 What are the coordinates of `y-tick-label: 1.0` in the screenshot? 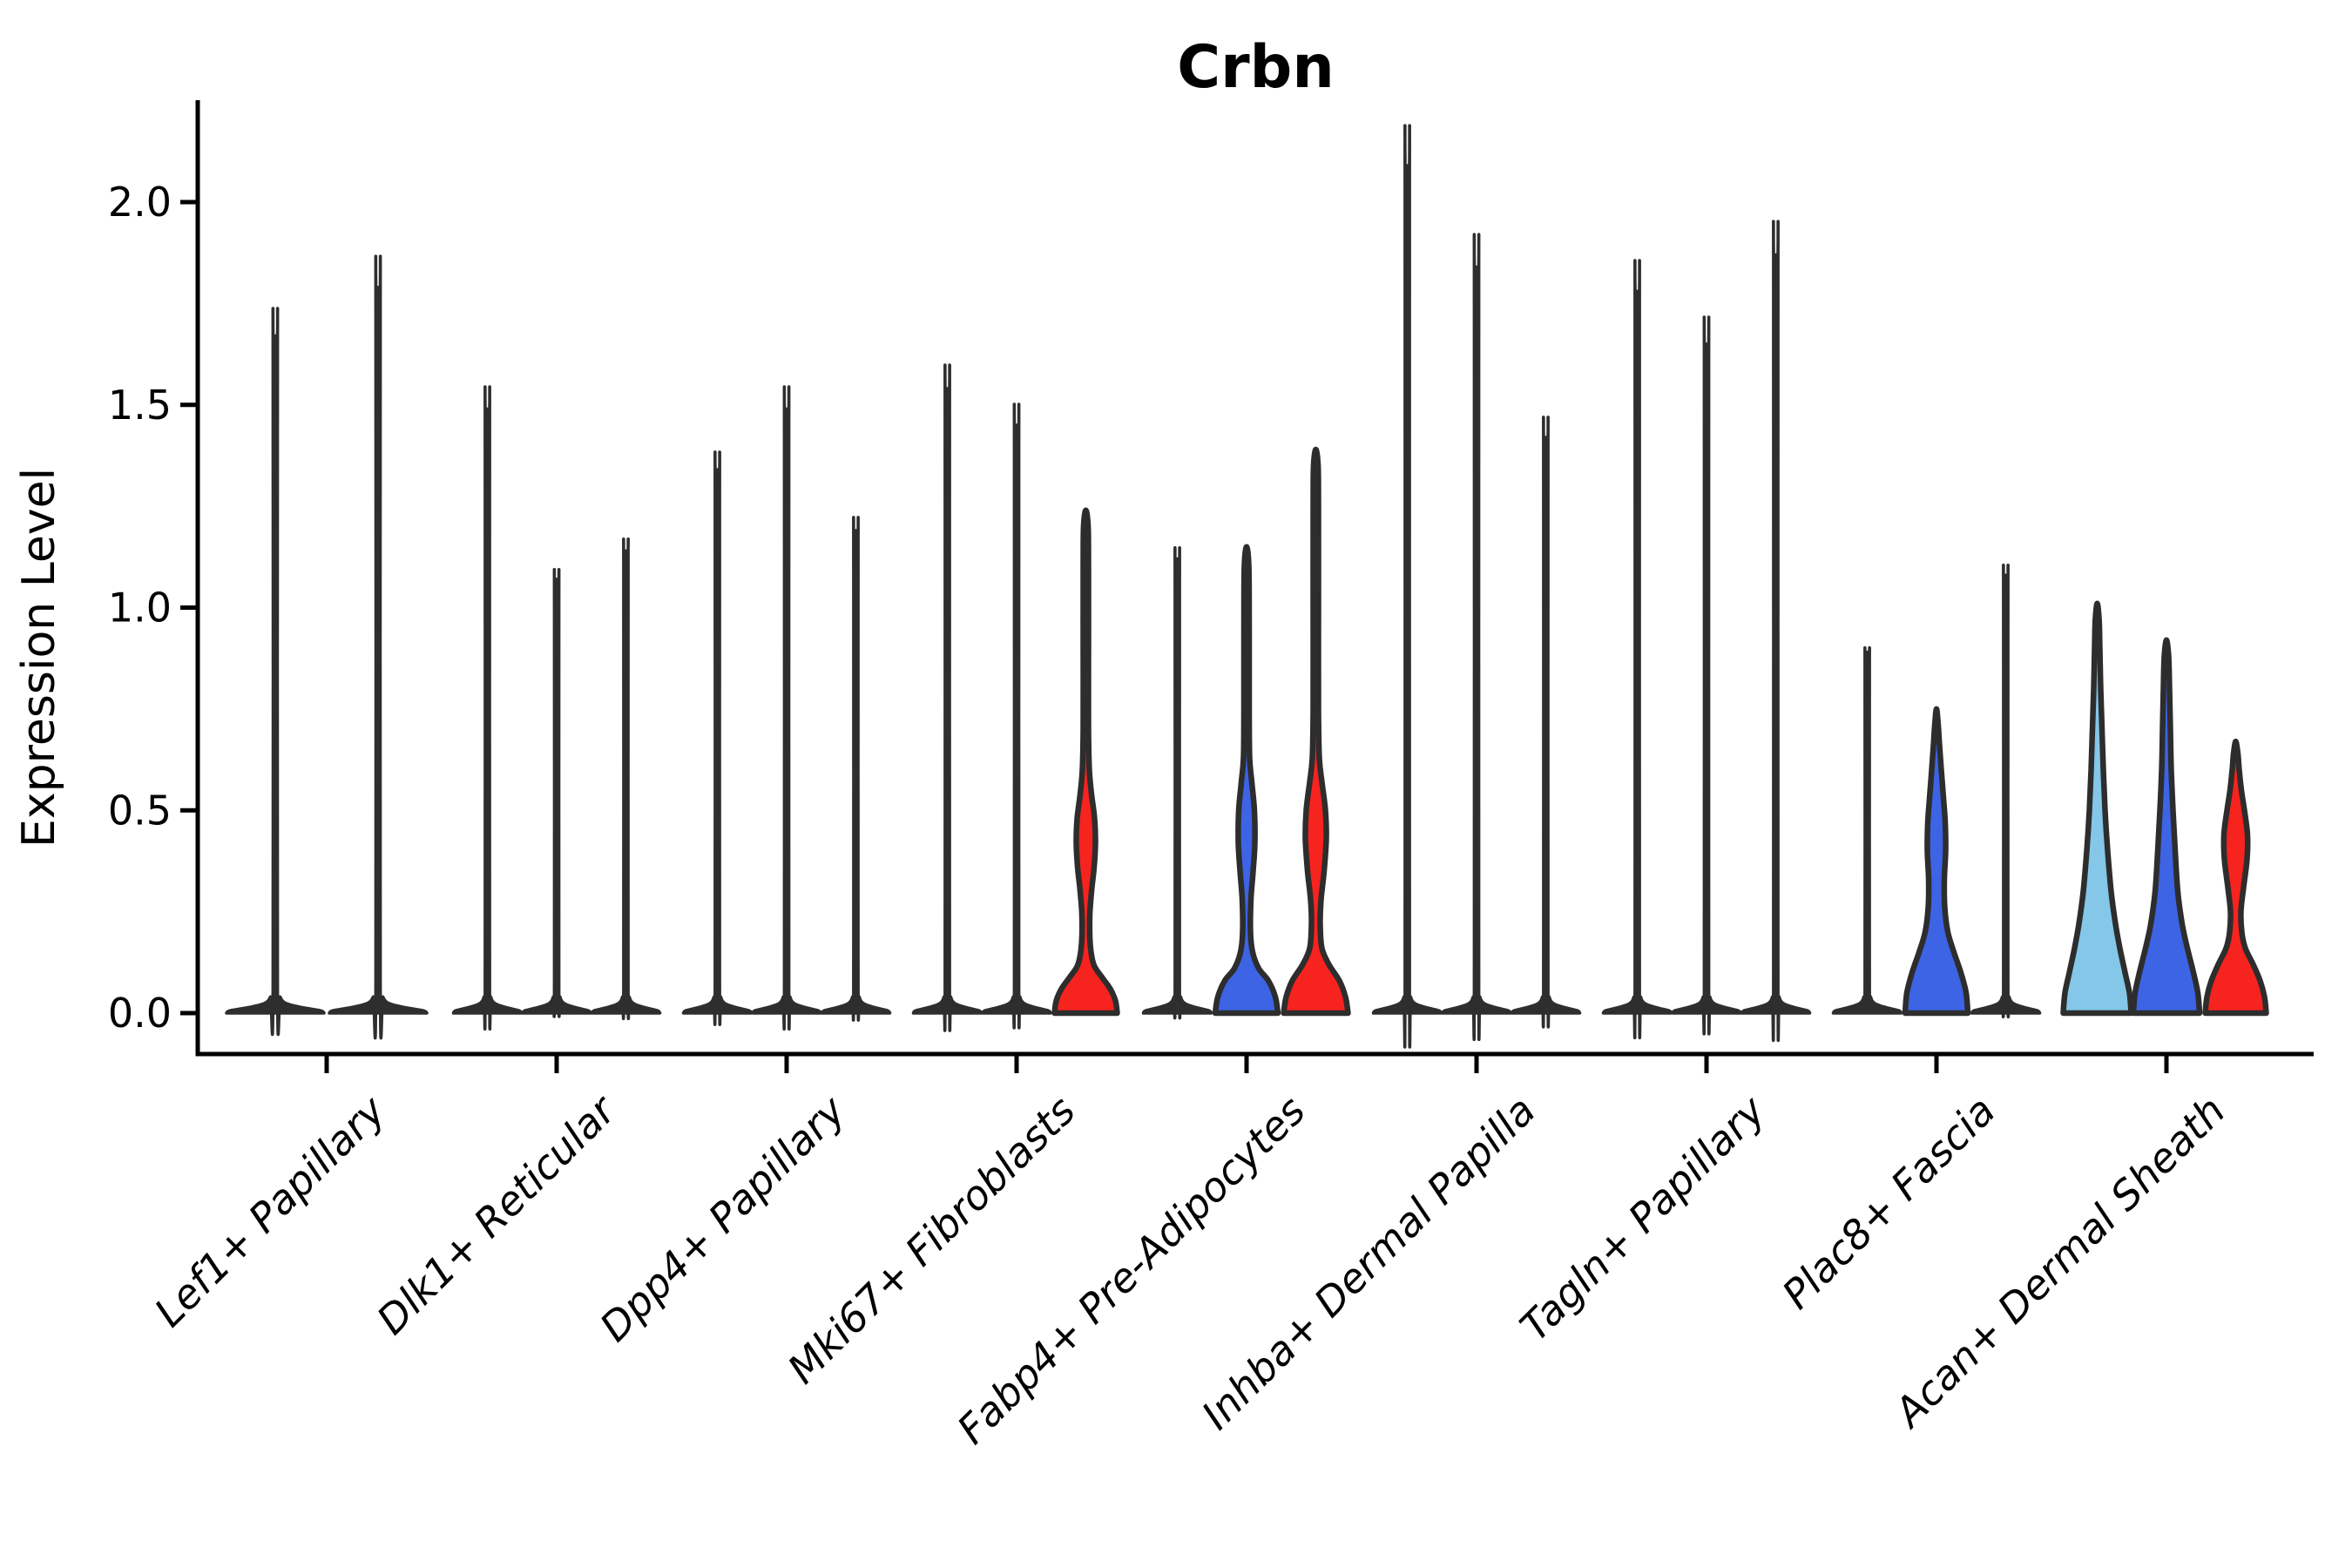 It's located at (140, 608).